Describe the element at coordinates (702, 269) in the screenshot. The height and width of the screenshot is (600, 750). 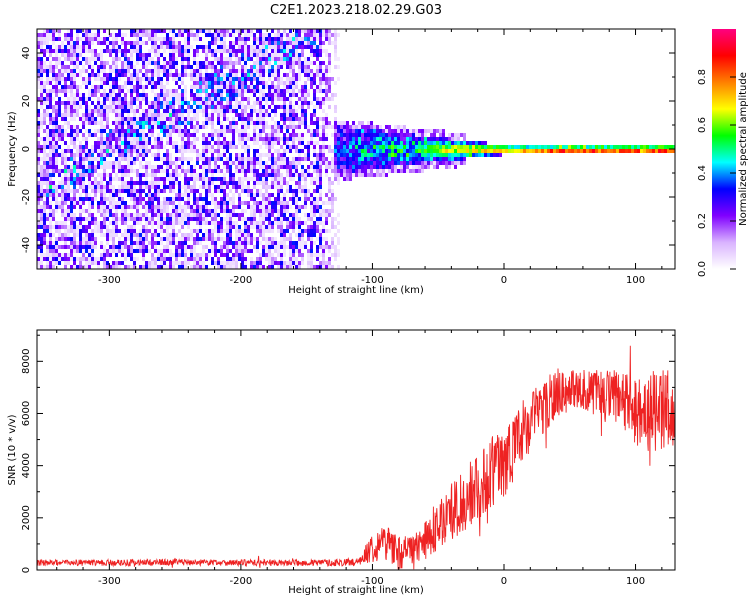
I see `colorbar-tick-label: 0.0` at that location.